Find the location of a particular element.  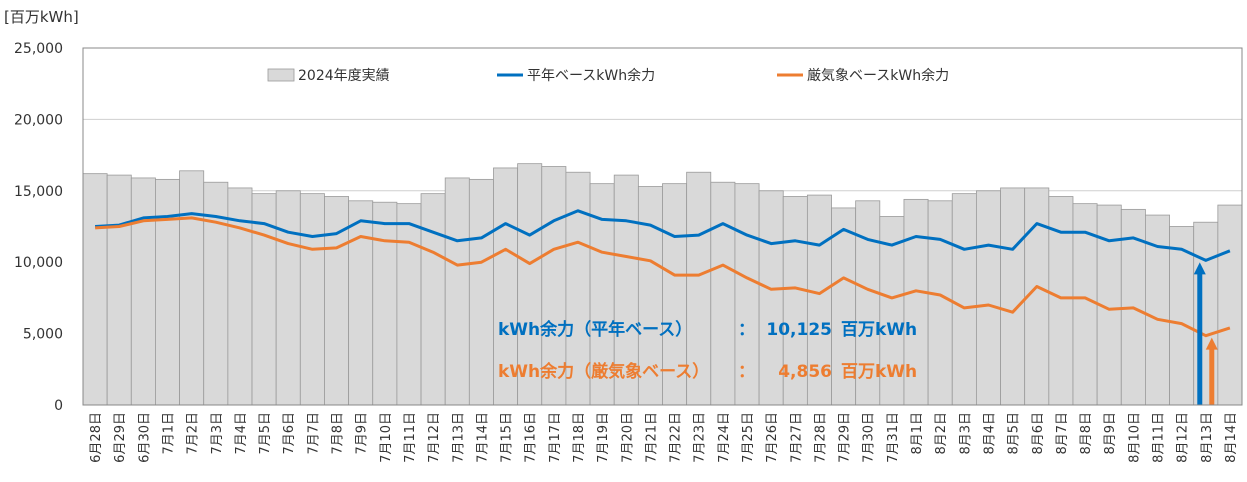

x-tick-label: 7月8日 is located at coordinates (338, 433).